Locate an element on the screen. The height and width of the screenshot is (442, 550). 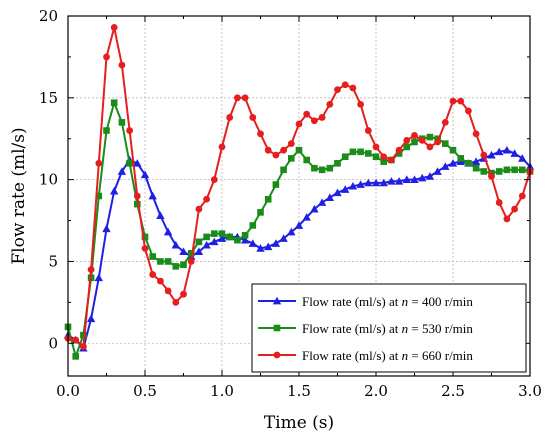
y-tick-label: 20 is located at coordinates (48, 16).